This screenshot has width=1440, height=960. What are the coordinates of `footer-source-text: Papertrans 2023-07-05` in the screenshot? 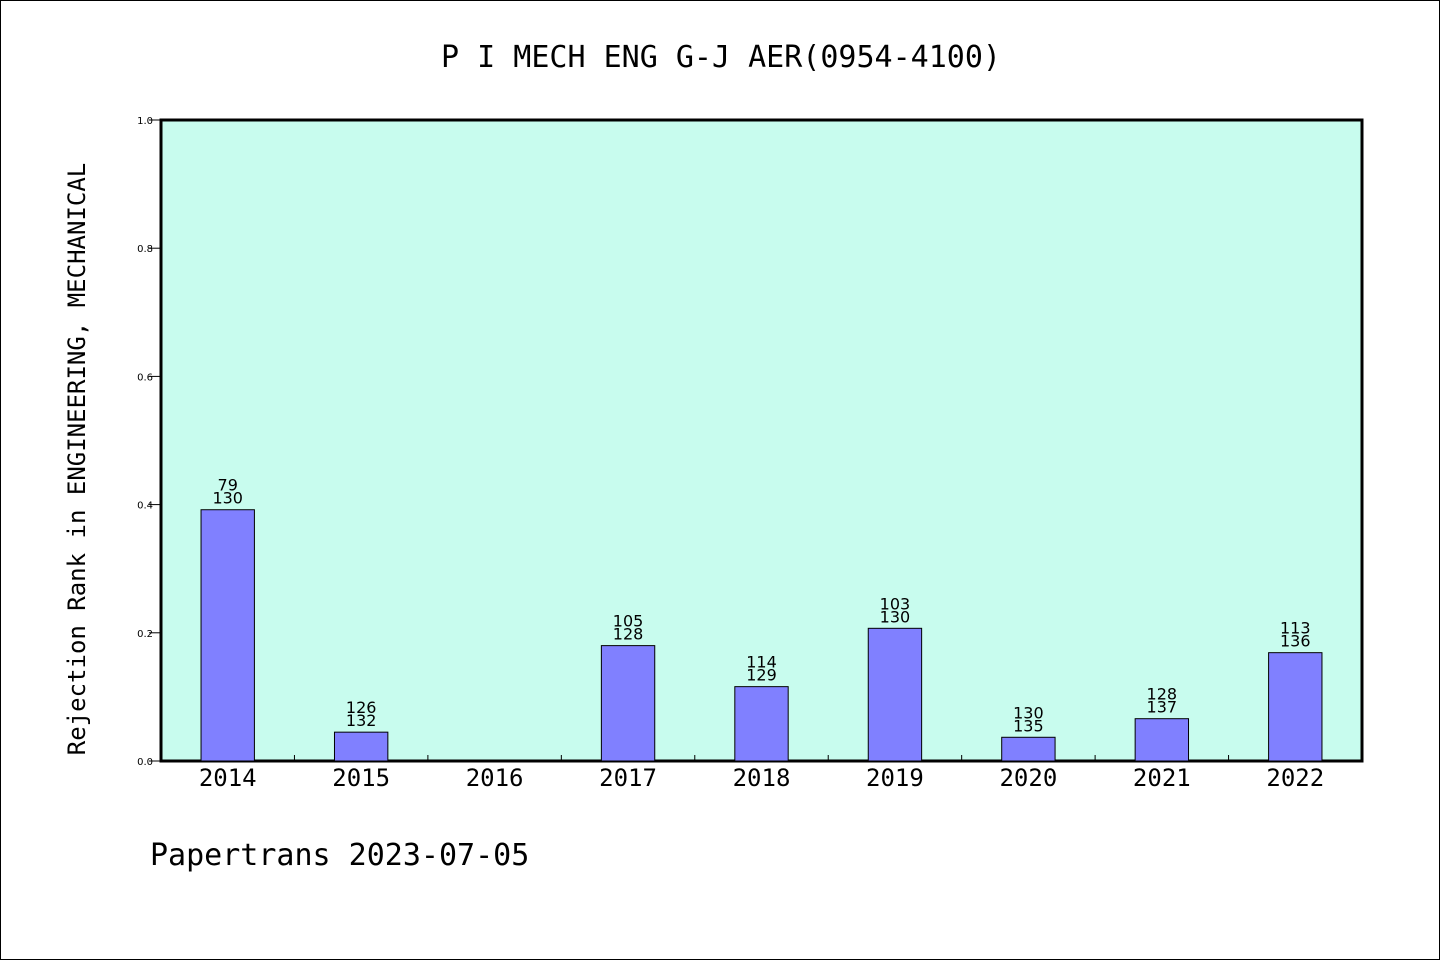 It's located at (339, 855).